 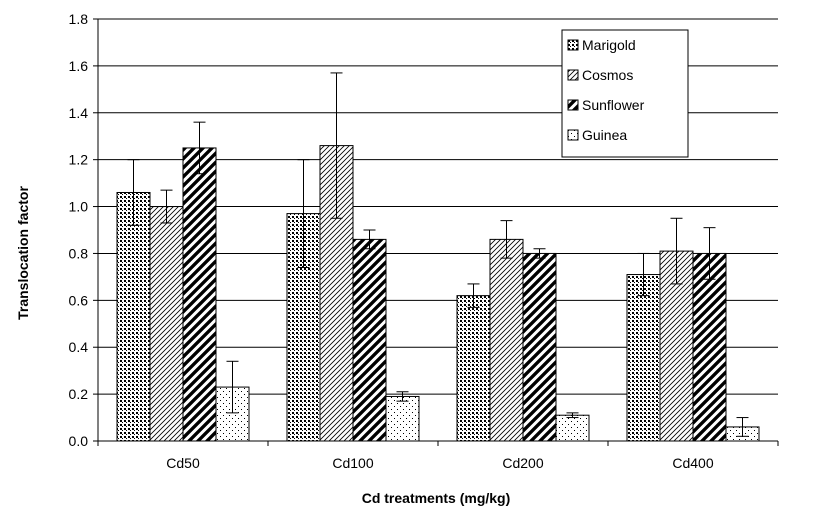 What do you see at coordinates (692, 463) in the screenshot?
I see `x-tick-label: Cd400` at bounding box center [692, 463].